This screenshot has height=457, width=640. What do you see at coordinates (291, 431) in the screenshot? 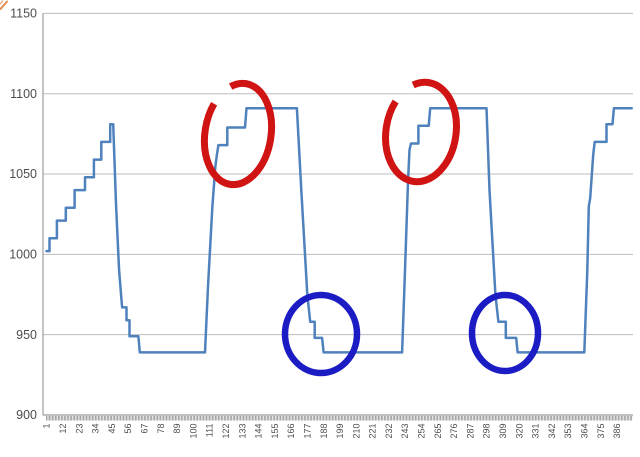
I see `x-axis-tick-label: 166` at bounding box center [291, 431].